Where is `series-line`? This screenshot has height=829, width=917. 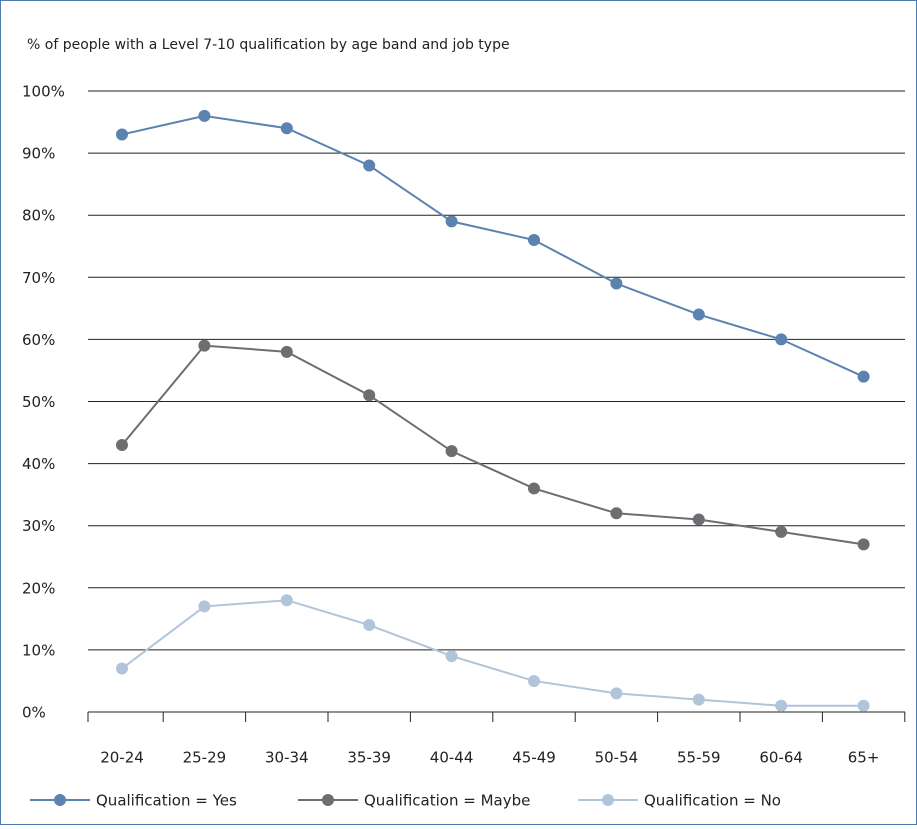
series-line is located at coordinates (492, 653).